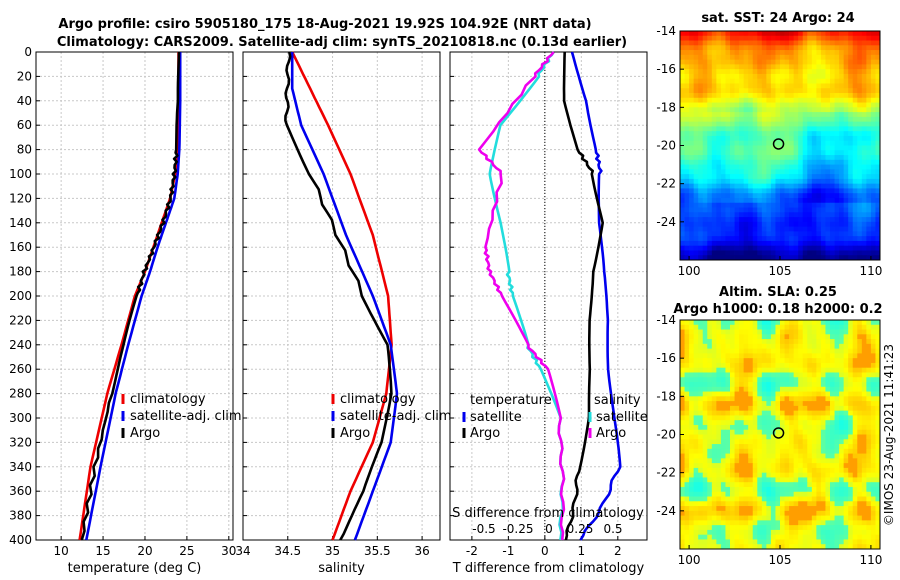 The width and height of the screenshot is (900, 580). What do you see at coordinates (769, 151) in the screenshot?
I see `sst-map: 100 105 110-14-16-18-20-22-24` at bounding box center [769, 151].